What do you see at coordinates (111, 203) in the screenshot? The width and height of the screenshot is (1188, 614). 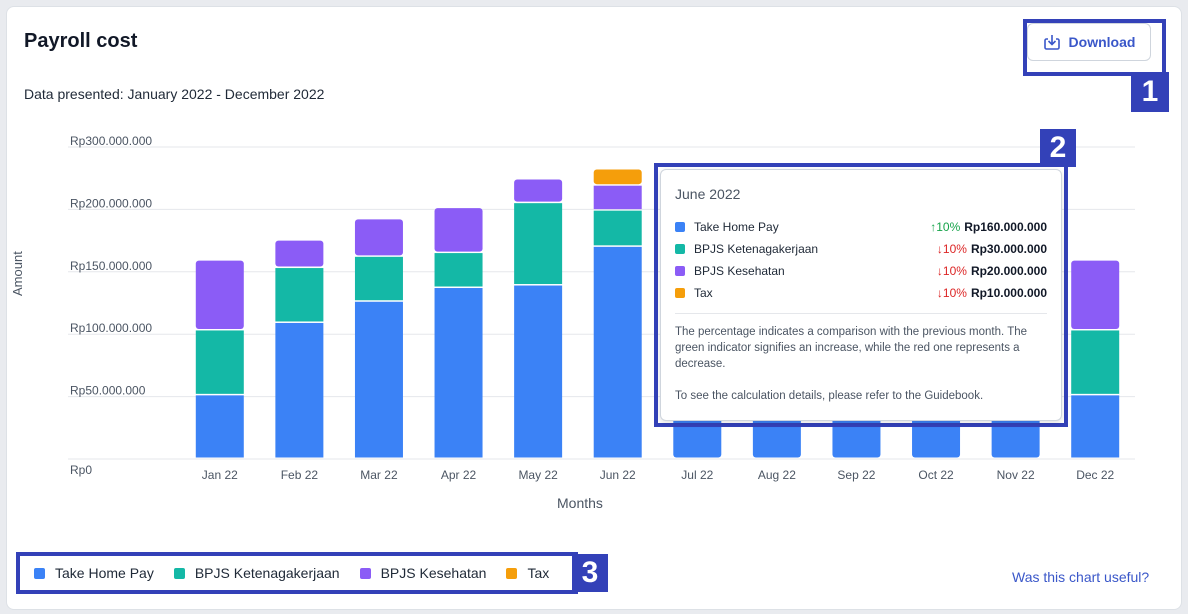 I see `y-tick-label: Rp200.000.000` at bounding box center [111, 203].